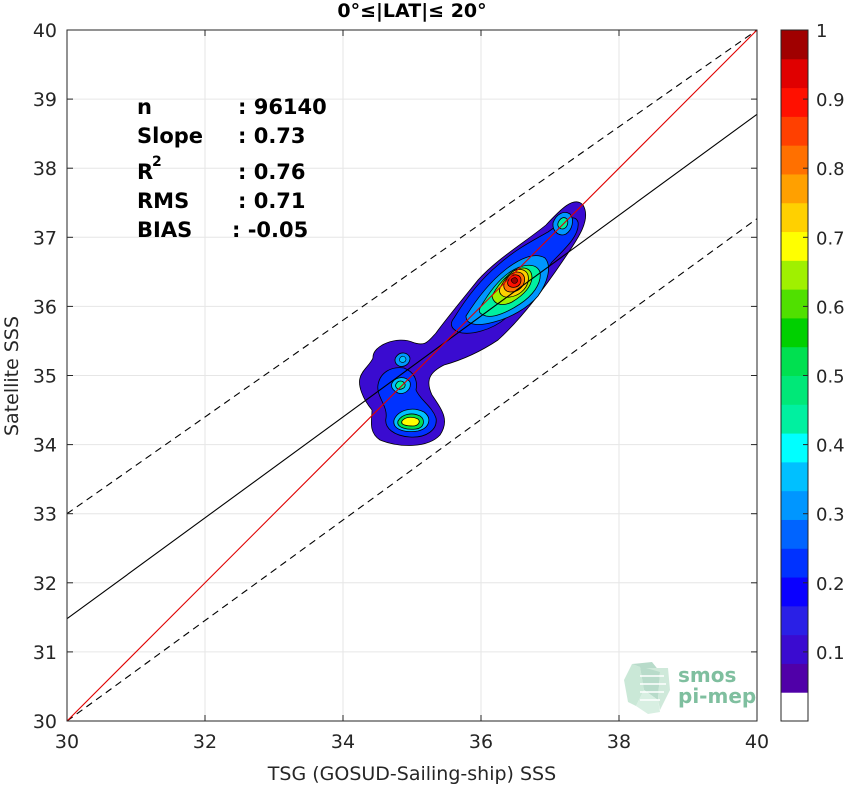  I want to click on y-tick-label: 31, so click(45, 653).